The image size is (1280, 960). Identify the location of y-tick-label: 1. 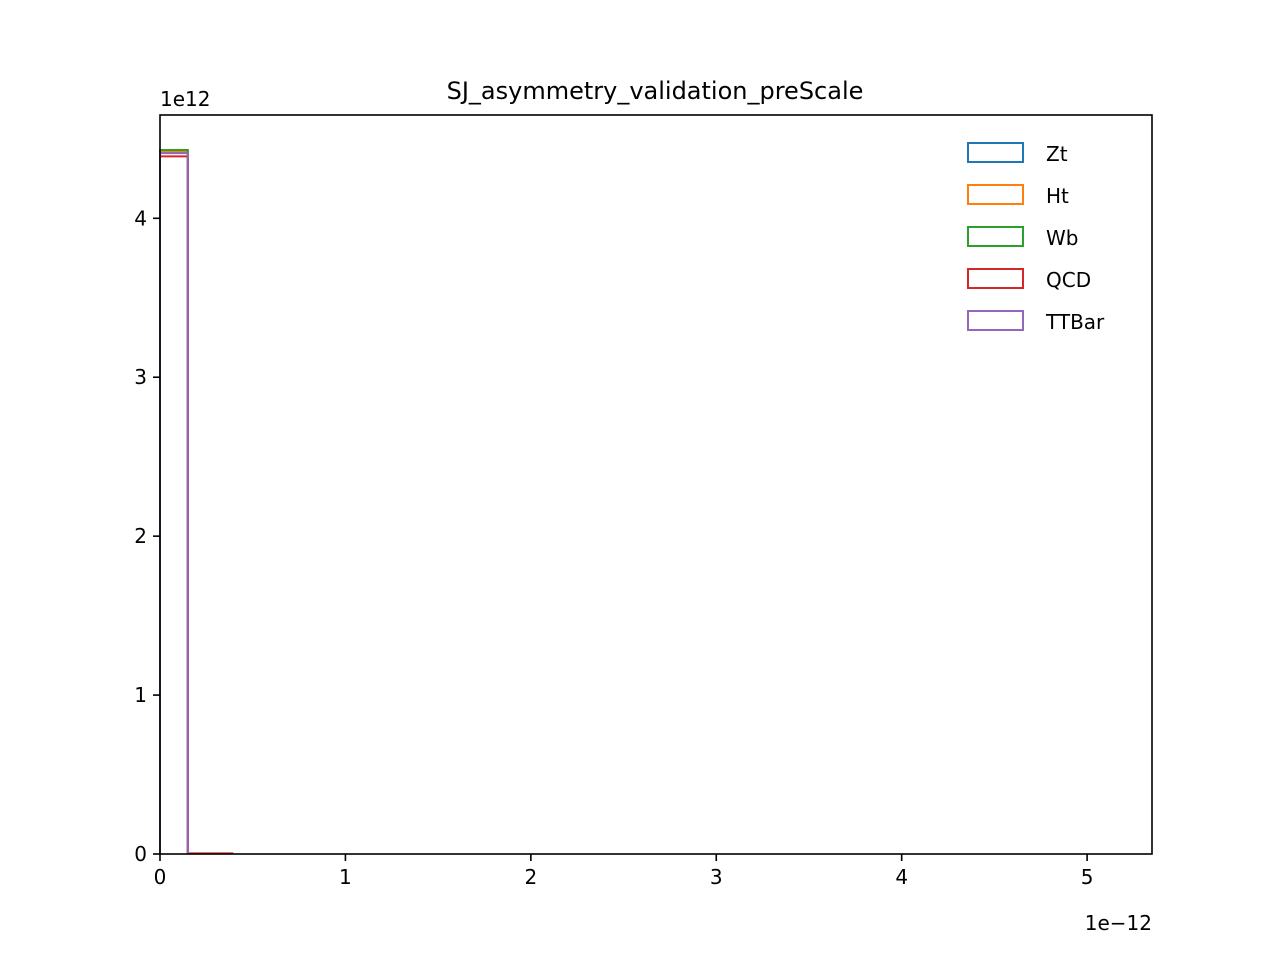
(140, 695).